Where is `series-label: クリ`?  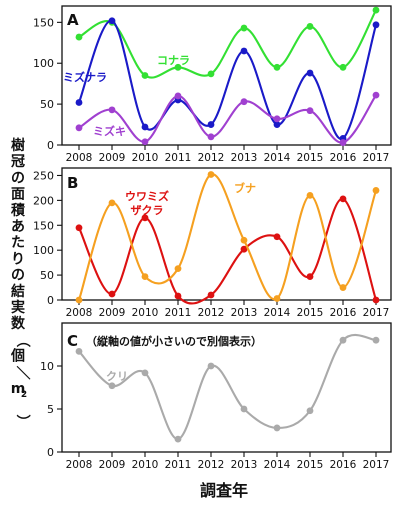 series-label: クリ is located at coordinates (117, 376).